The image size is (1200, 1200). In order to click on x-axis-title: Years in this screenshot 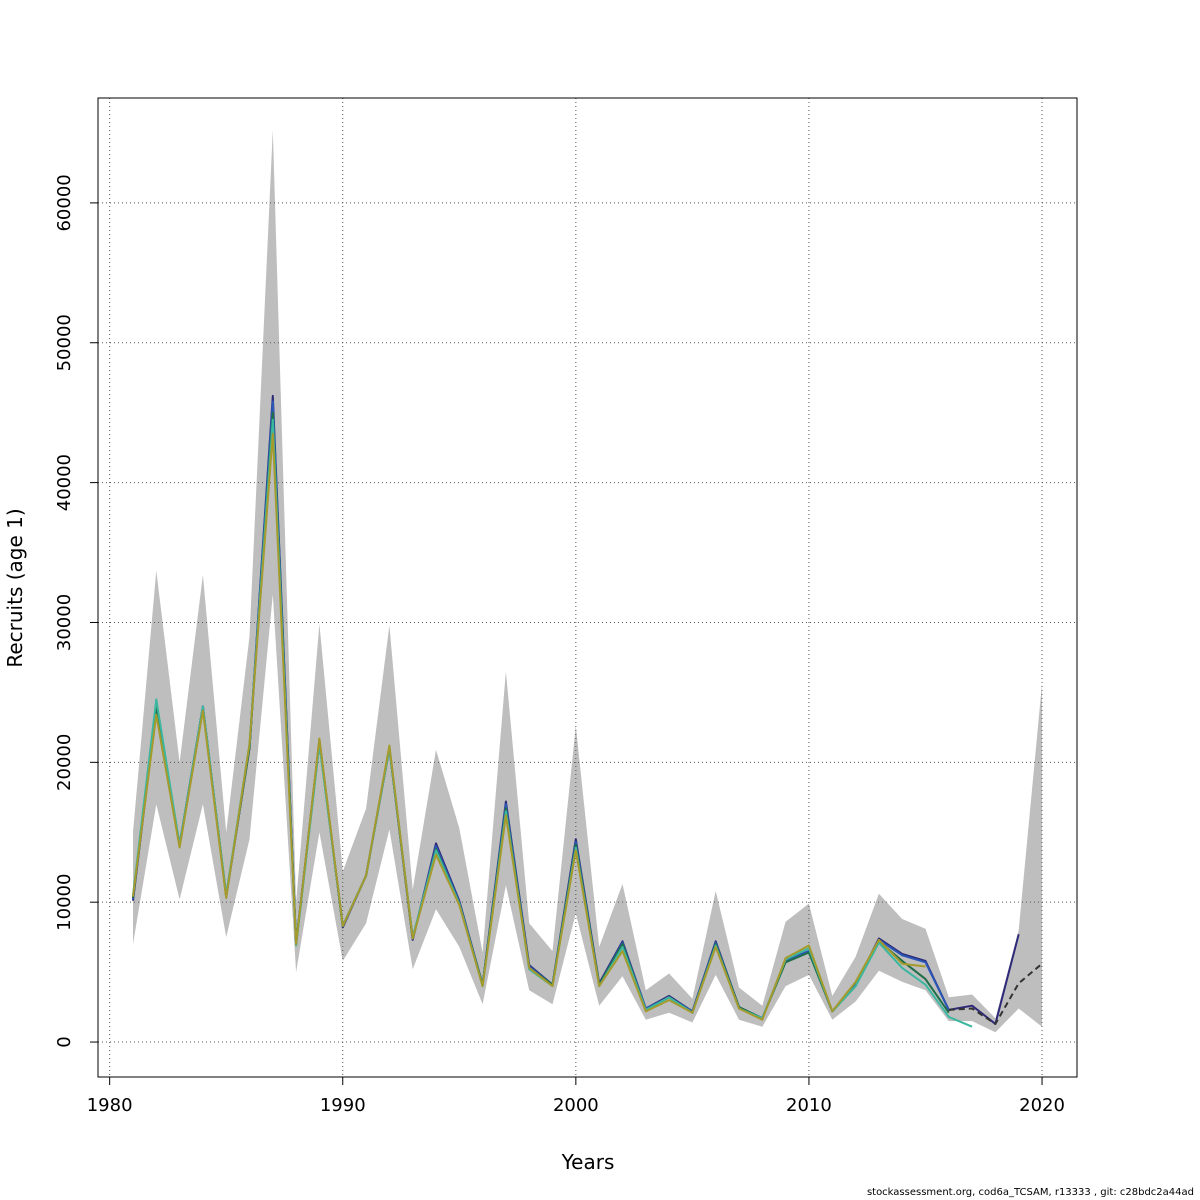, I will do `click(588, 1162)`.